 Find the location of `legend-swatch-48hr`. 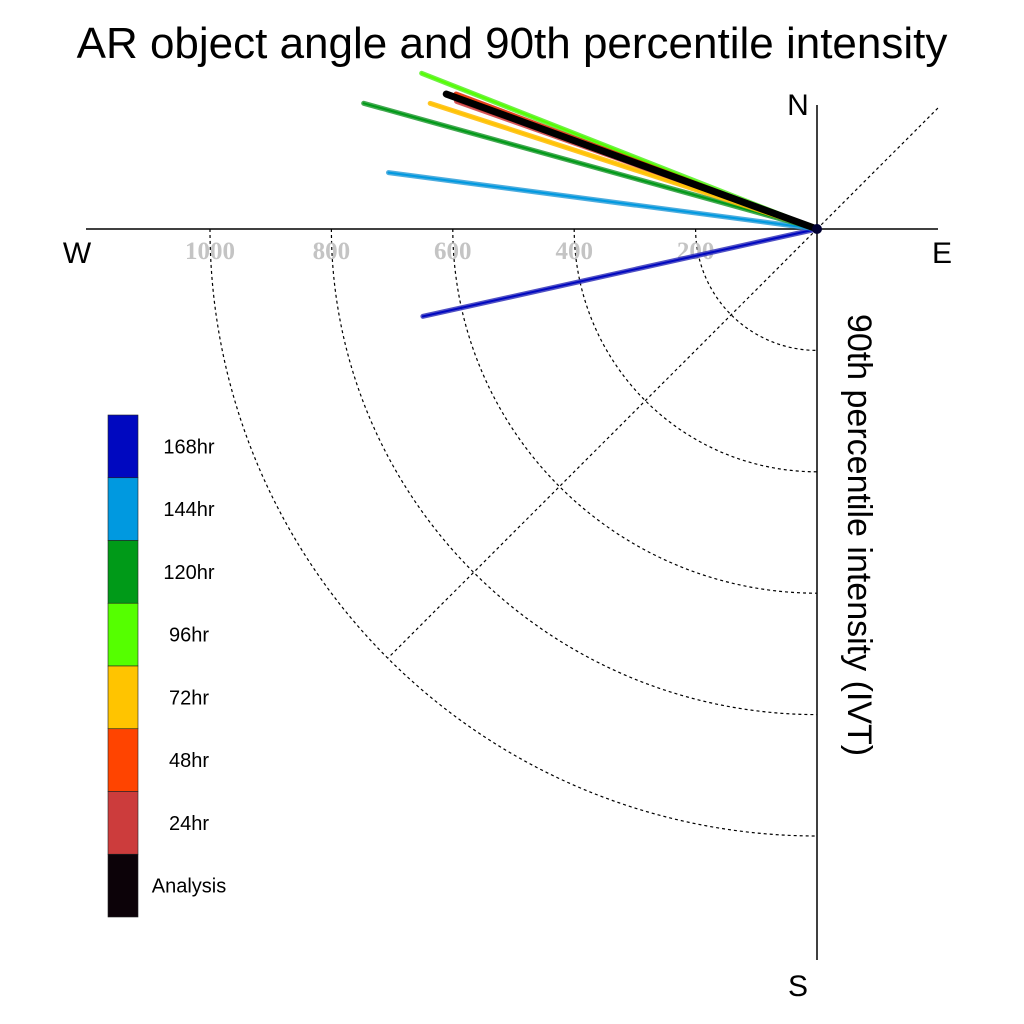

legend-swatch-48hr is located at coordinates (123, 760).